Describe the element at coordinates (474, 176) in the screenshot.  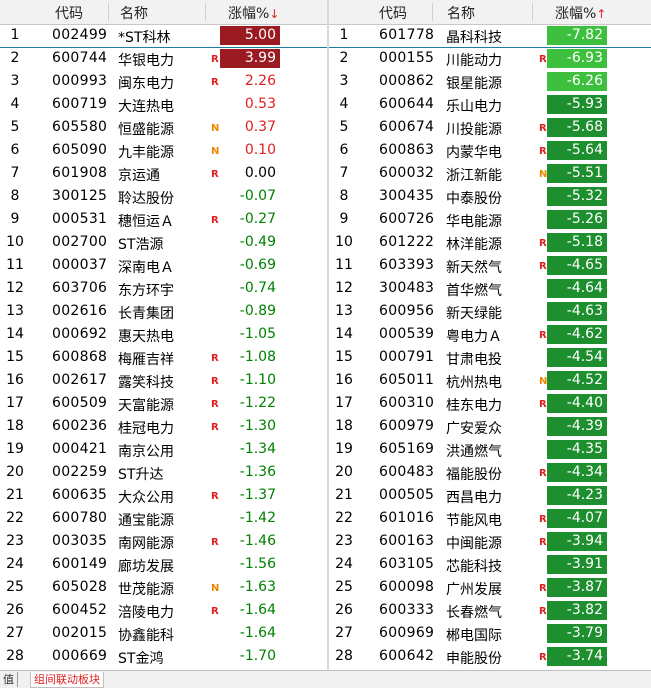
I see `stock-name: 浙江新能` at that location.